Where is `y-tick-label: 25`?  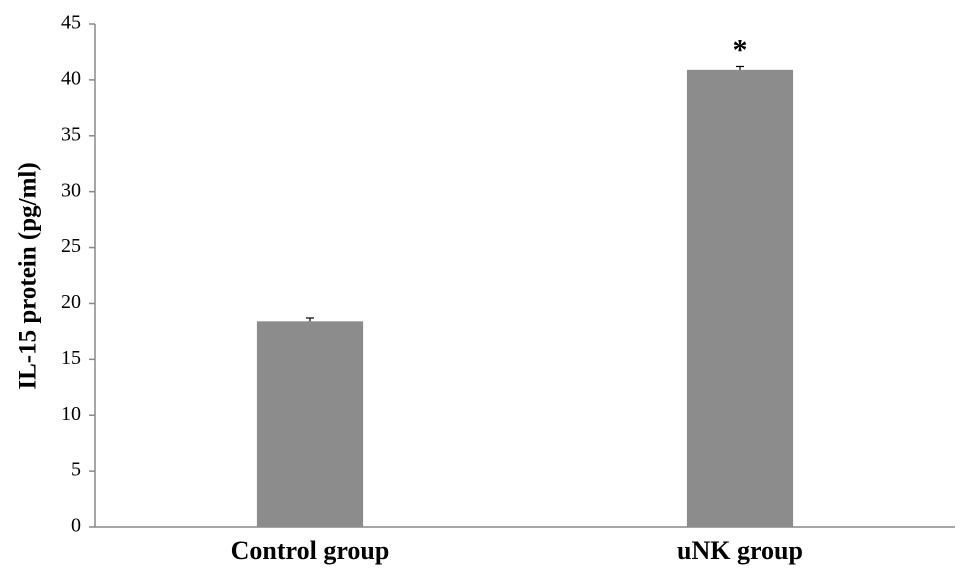
y-tick-label: 25 is located at coordinates (71, 246).